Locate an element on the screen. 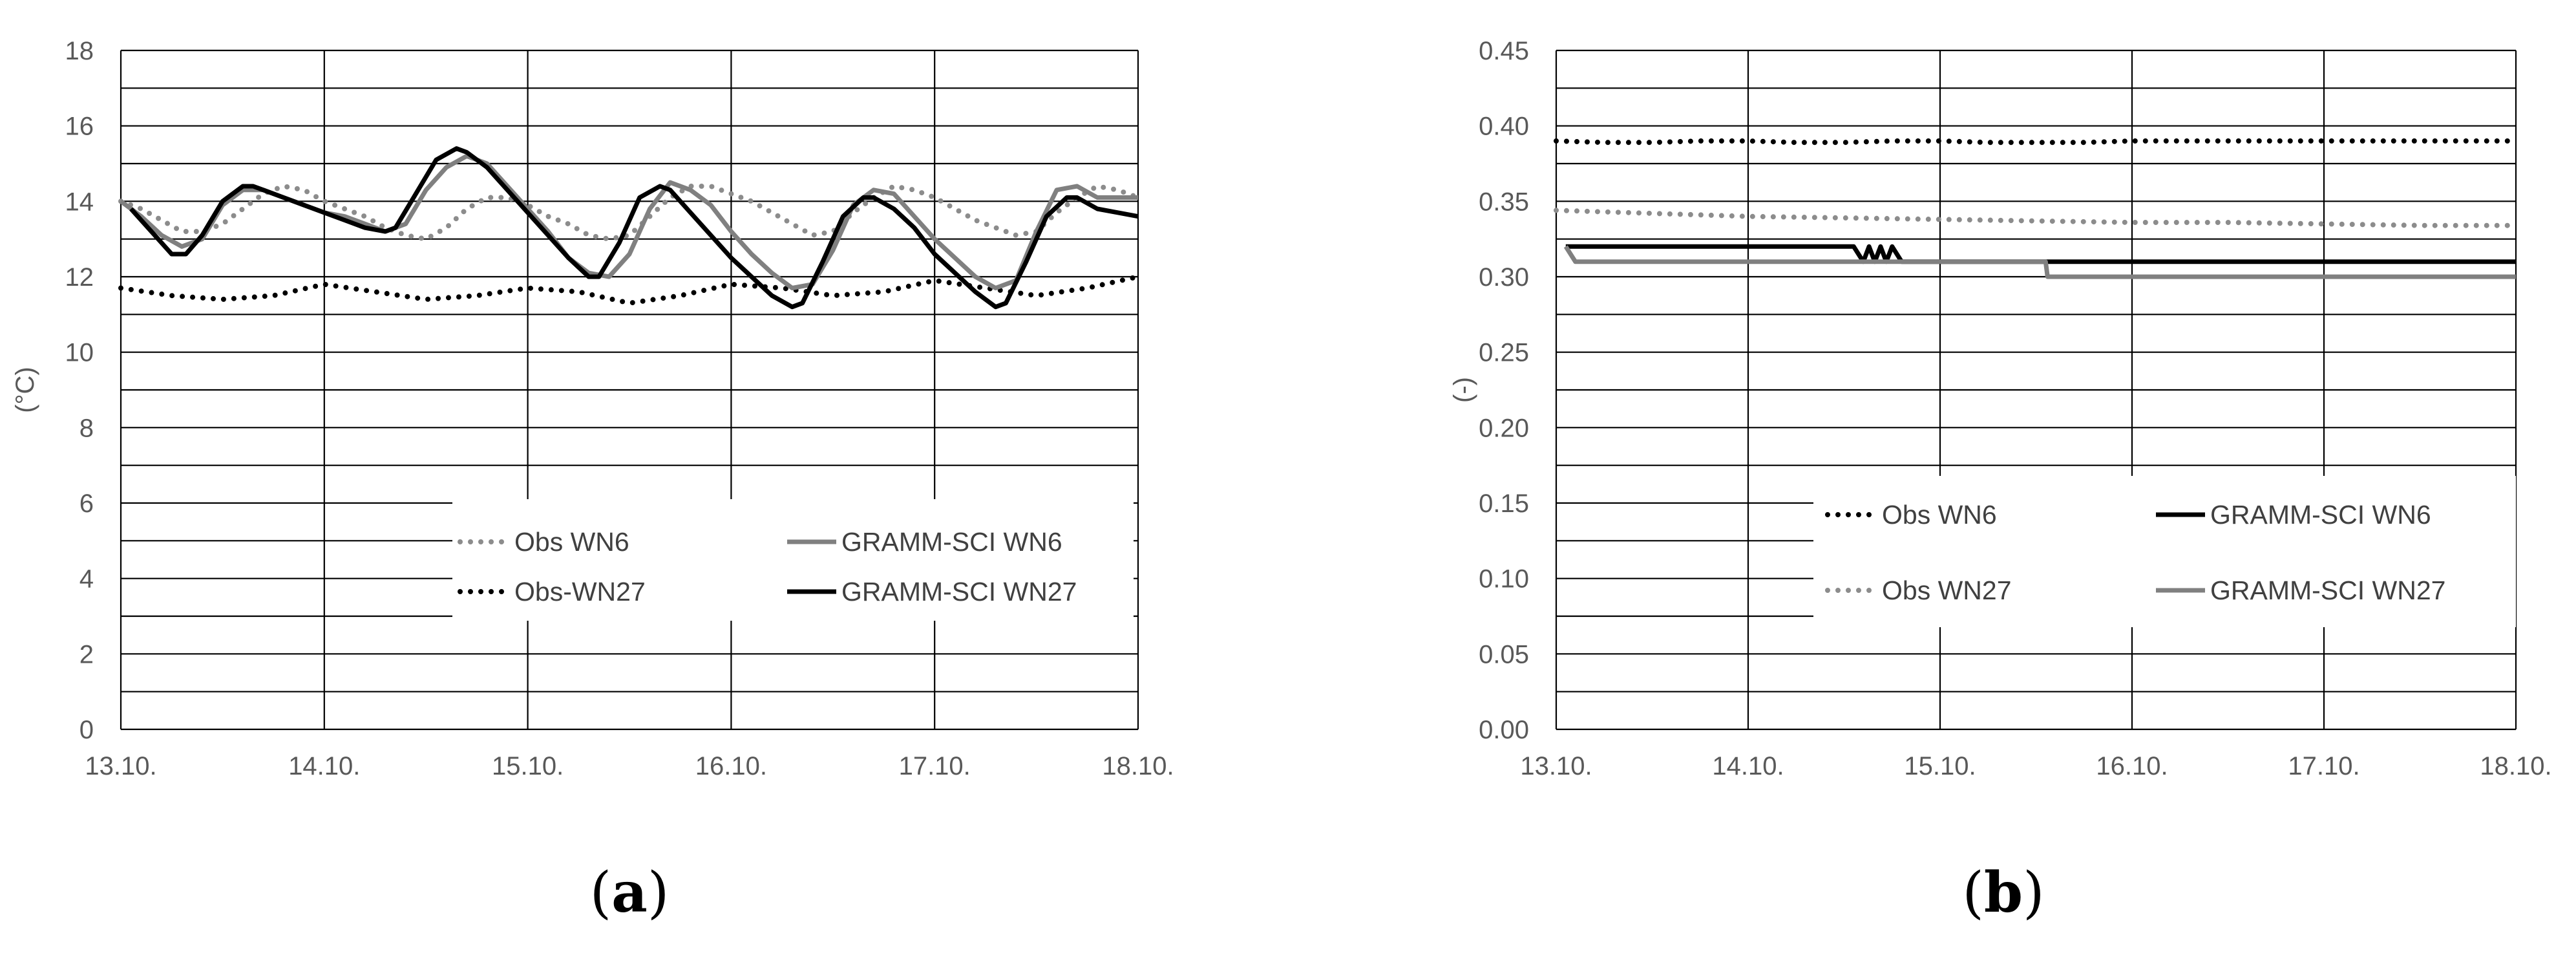 The image size is (2576, 955). y-tick-label: 0.45 is located at coordinates (1504, 51).